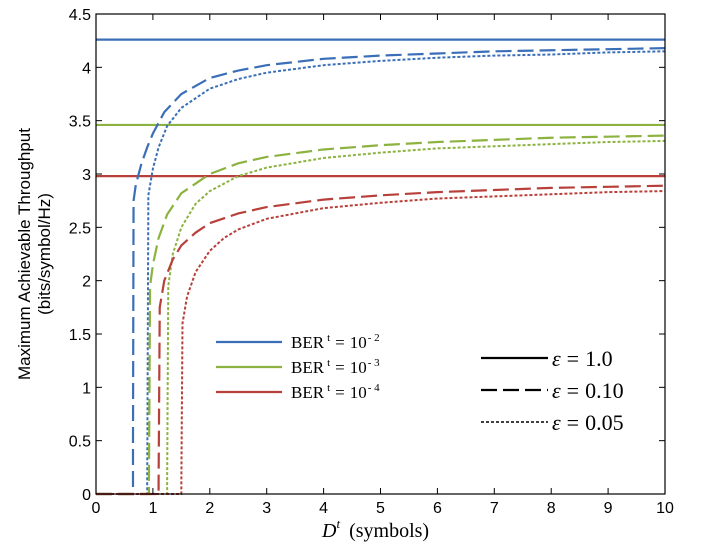 This screenshot has width=701, height=546. I want to click on x-tick-label: 6, so click(437, 508).